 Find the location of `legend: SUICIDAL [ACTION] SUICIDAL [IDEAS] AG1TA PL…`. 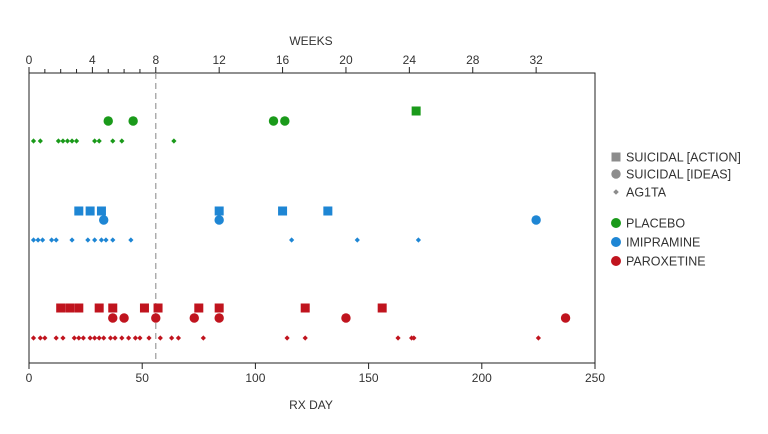

legend: SUICIDAL [ACTION] SUICIDAL [IDEAS] AG1TA PL… is located at coordinates (676, 210).